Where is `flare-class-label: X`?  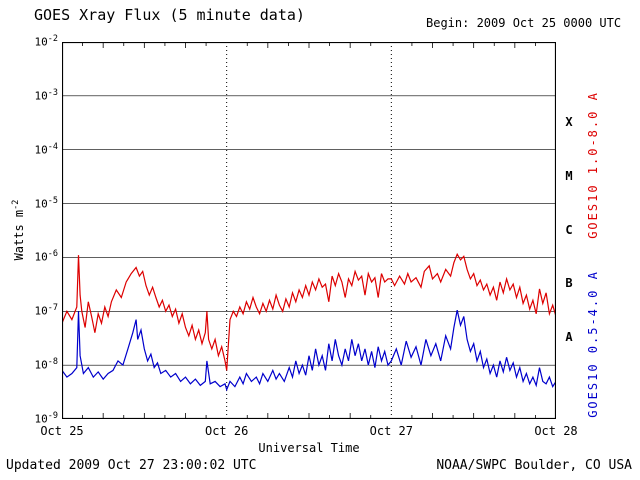 flare-class-label: X is located at coordinates (569, 121).